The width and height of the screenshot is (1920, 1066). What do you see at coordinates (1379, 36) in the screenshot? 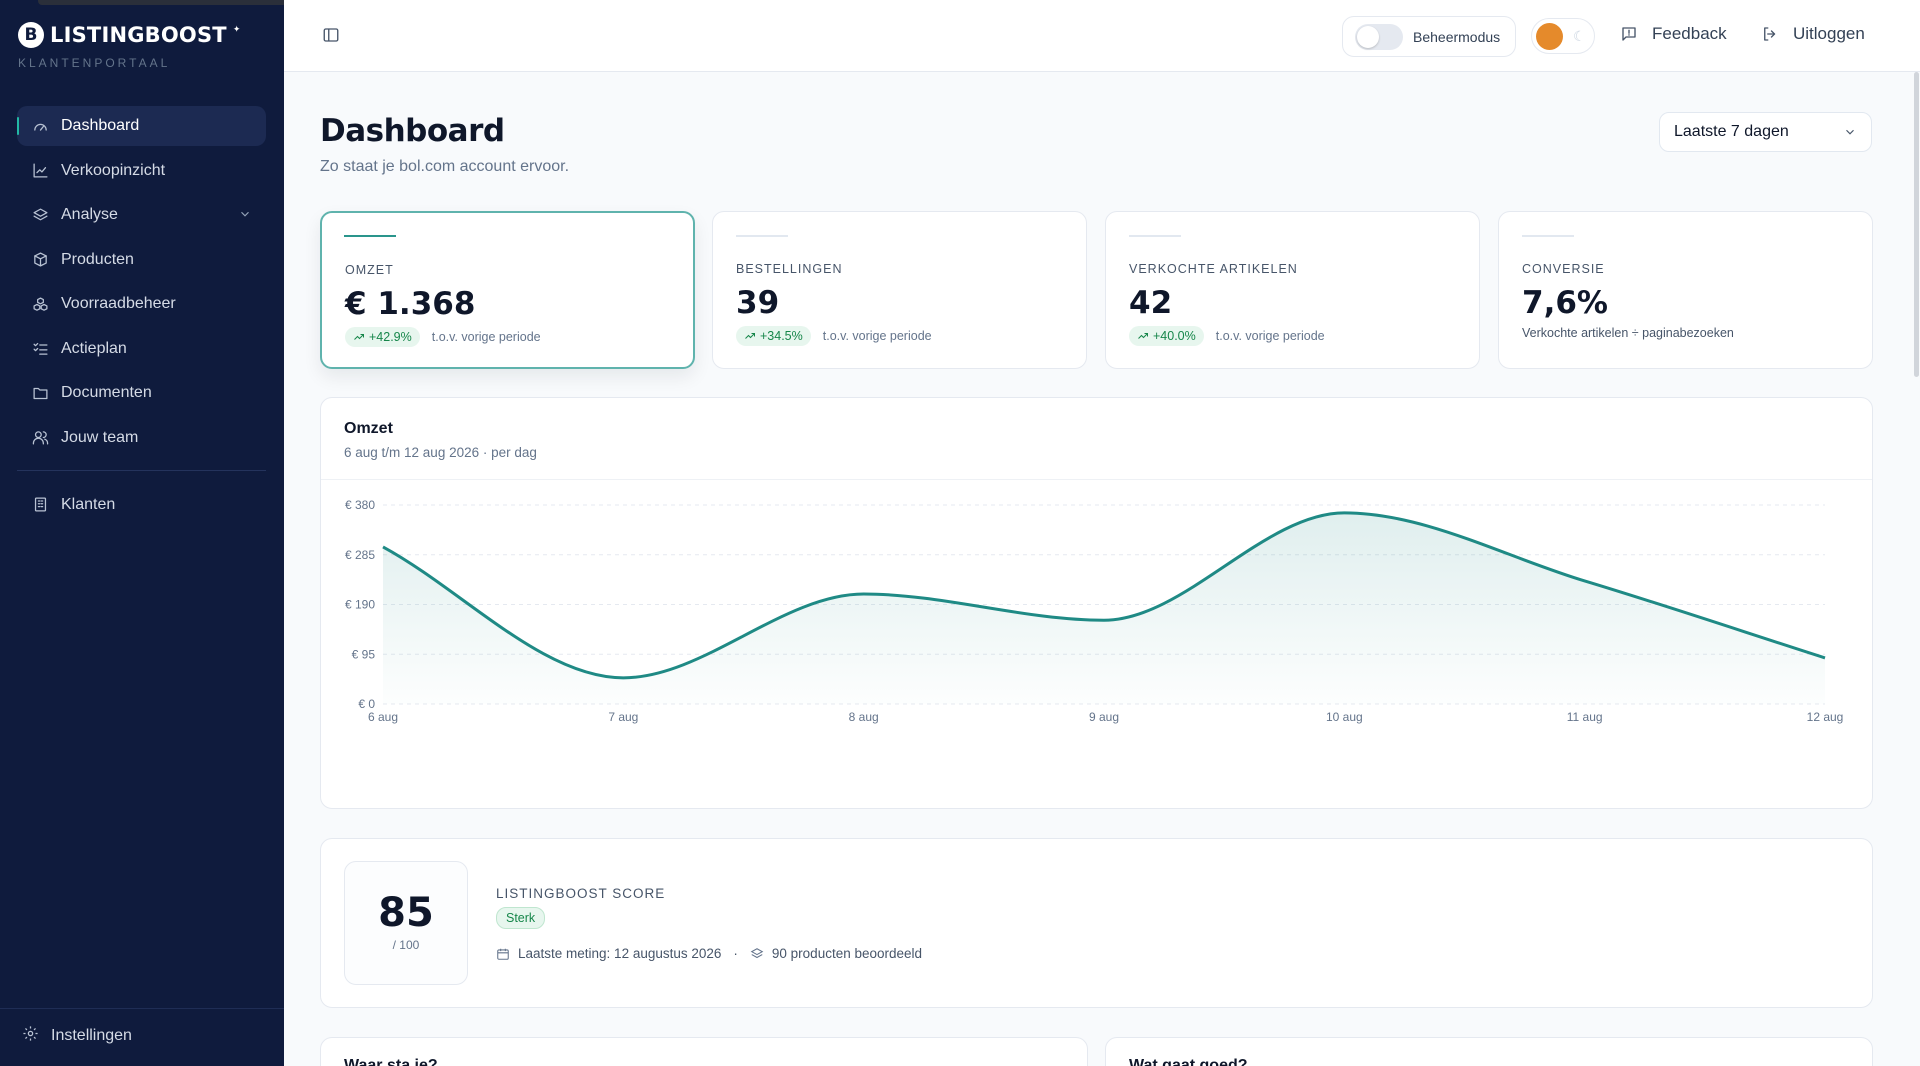
I see `admin-mode-switch` at bounding box center [1379, 36].